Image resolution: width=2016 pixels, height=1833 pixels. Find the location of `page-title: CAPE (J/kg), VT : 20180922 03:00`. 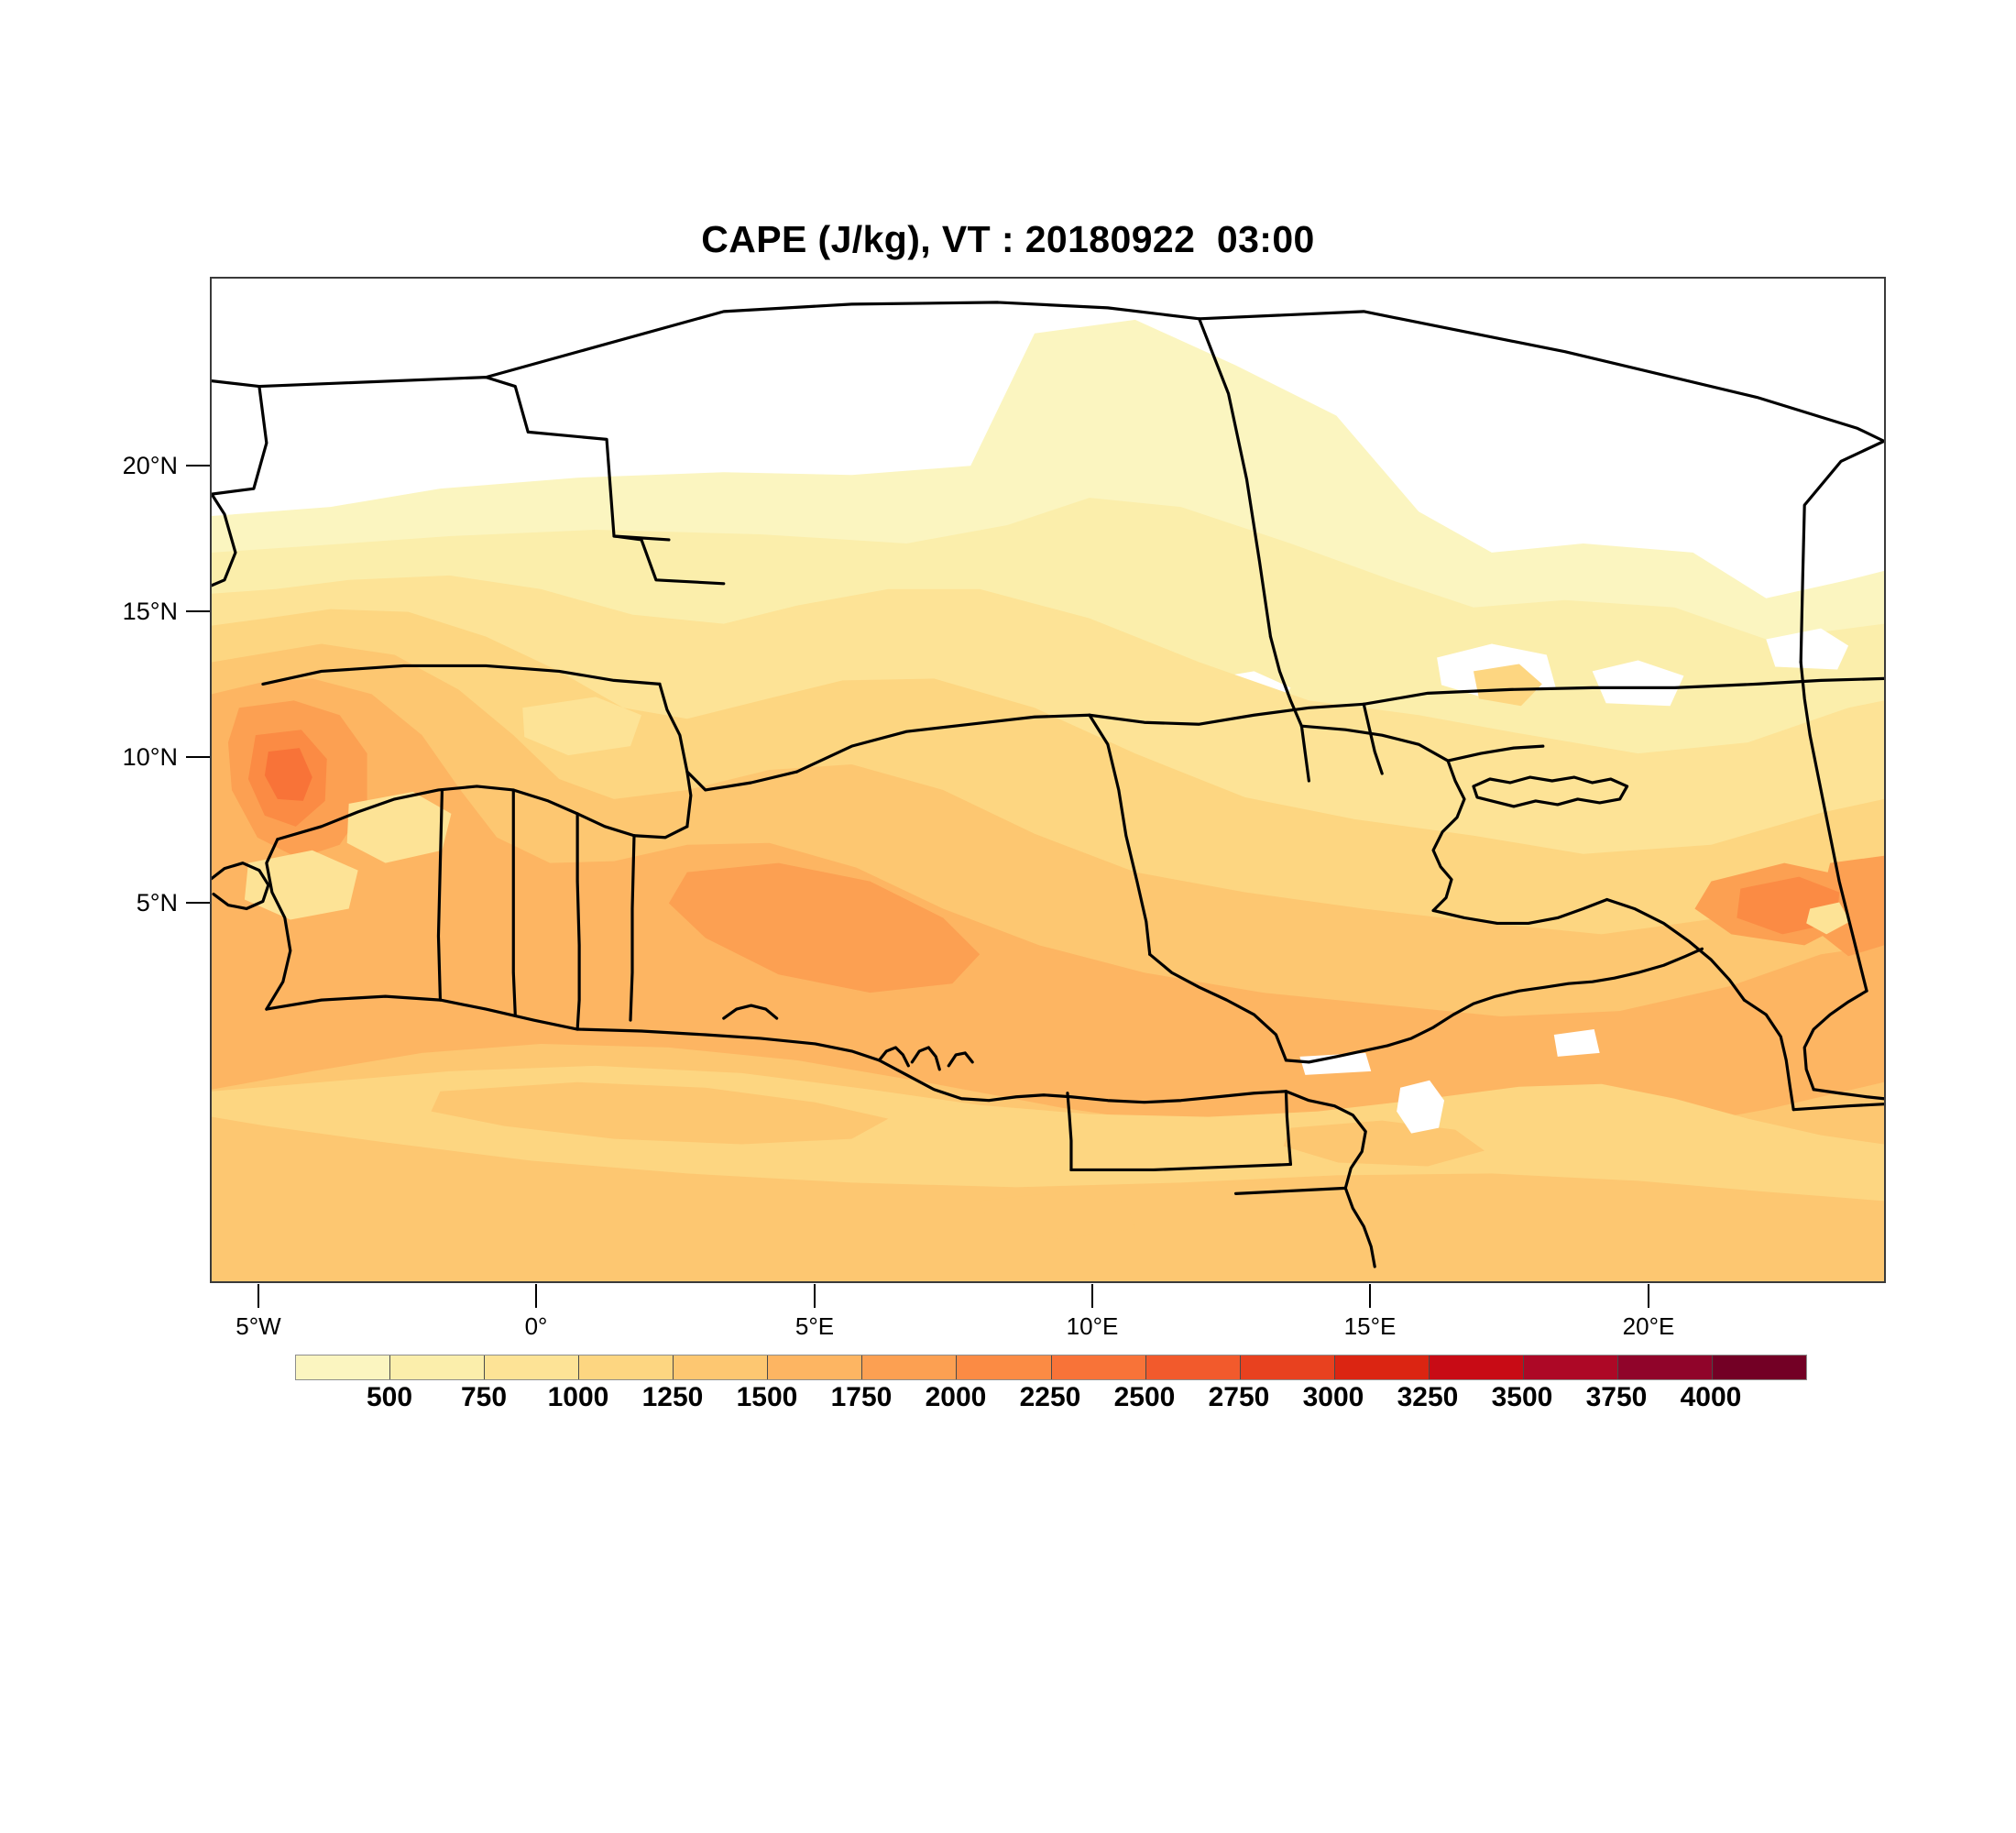

page-title: CAPE (J/kg), VT : 20180922 03:00 is located at coordinates (1008, 239).